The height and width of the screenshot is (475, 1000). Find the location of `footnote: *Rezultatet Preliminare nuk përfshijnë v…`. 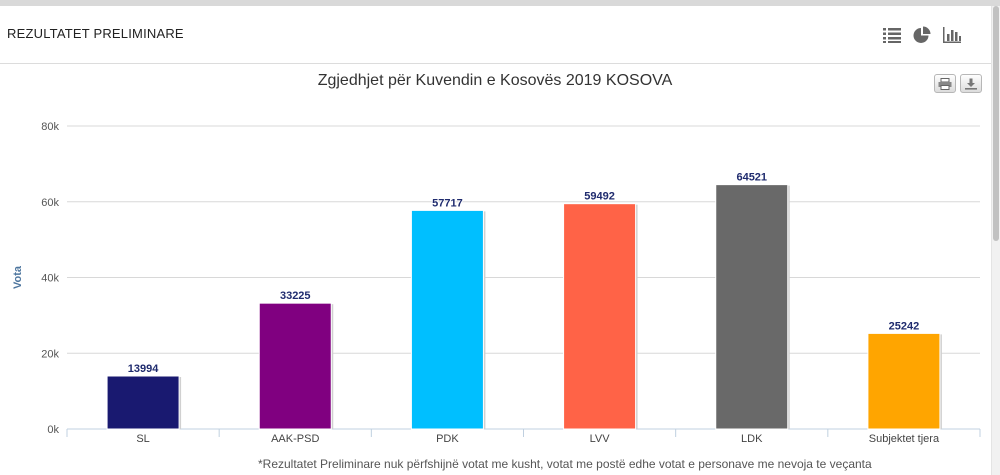

footnote: *Rezultatet Preliminare nuk përfshijnë v… is located at coordinates (565, 464).